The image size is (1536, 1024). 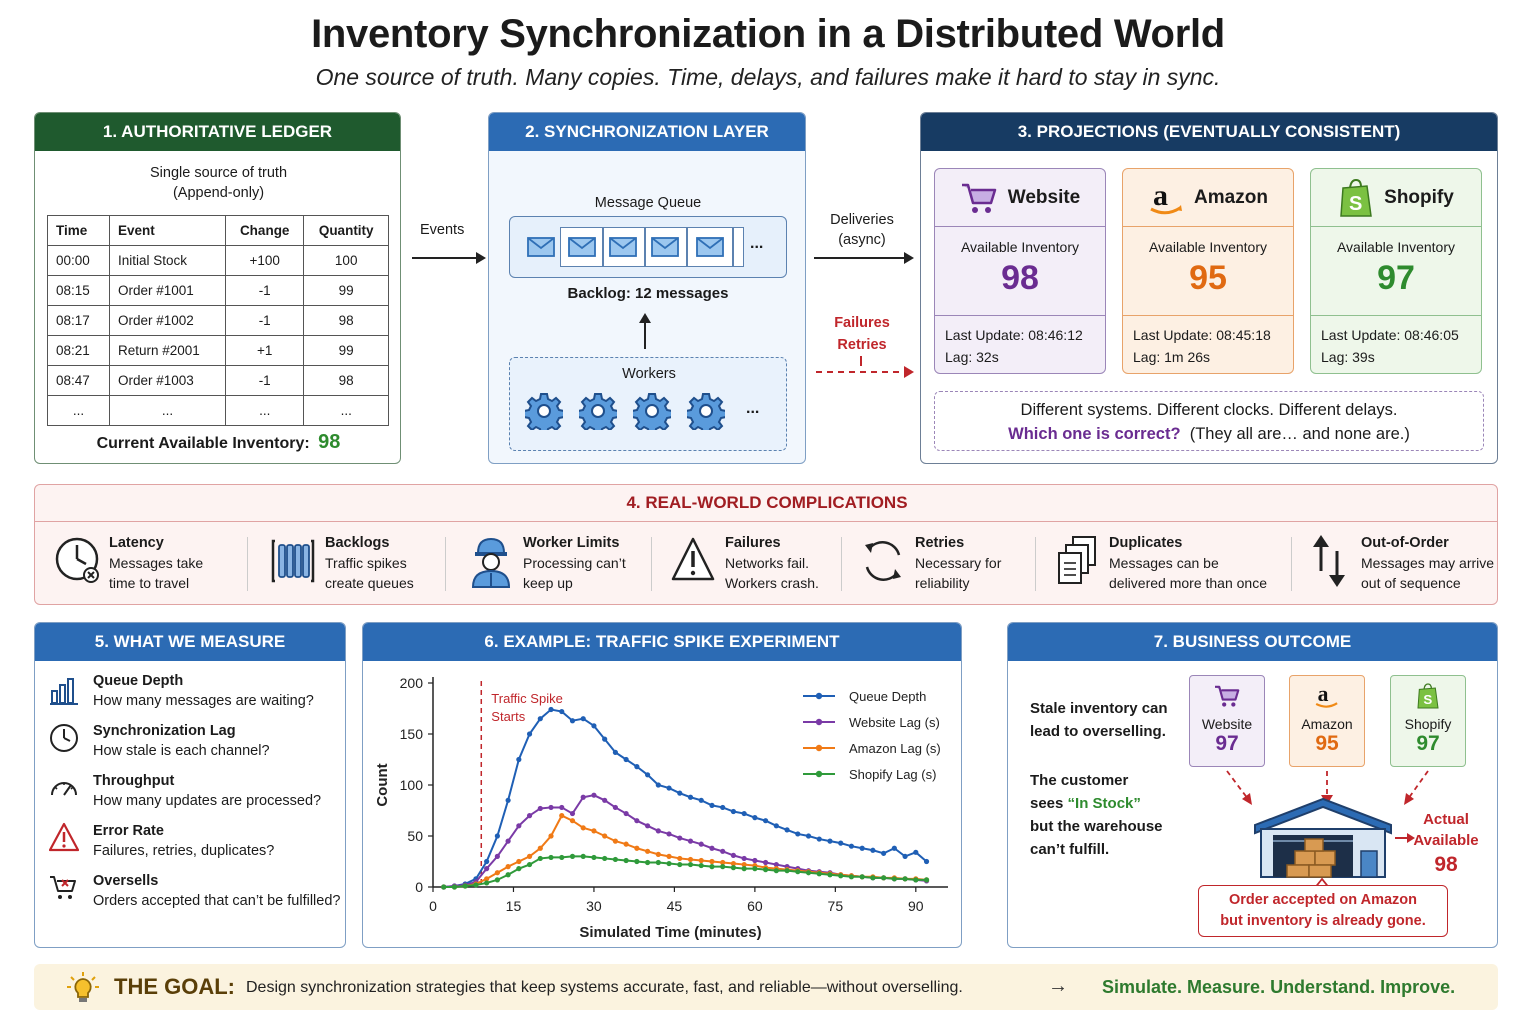 I want to click on complication-line: Networks fail., so click(x=767, y=563).